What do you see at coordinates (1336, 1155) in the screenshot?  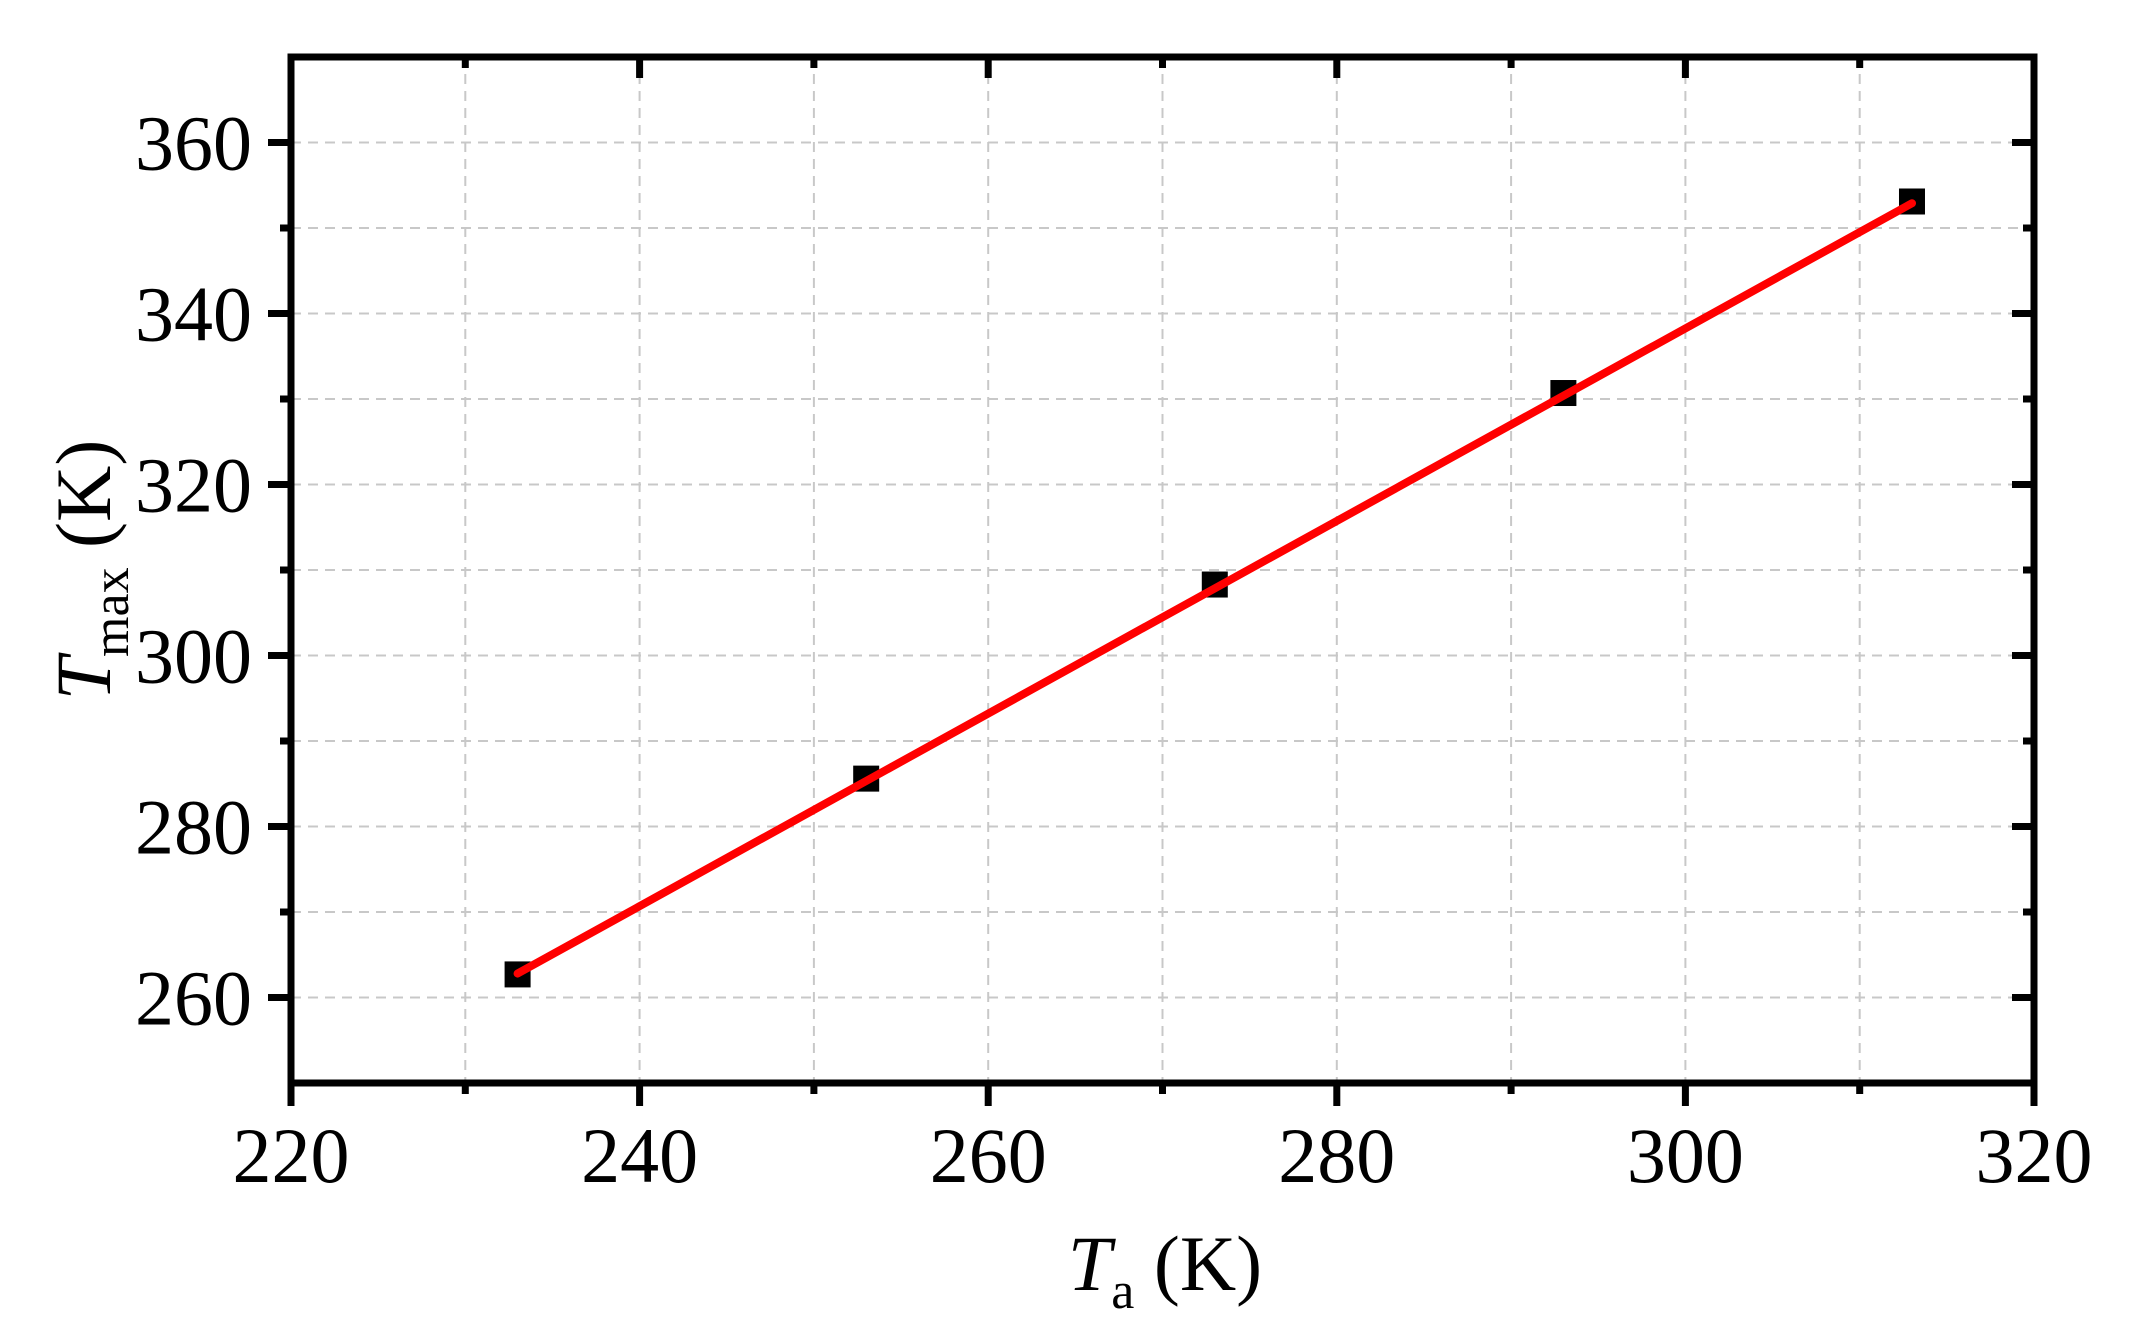 I see `x-tick-label: 280` at bounding box center [1336, 1155].